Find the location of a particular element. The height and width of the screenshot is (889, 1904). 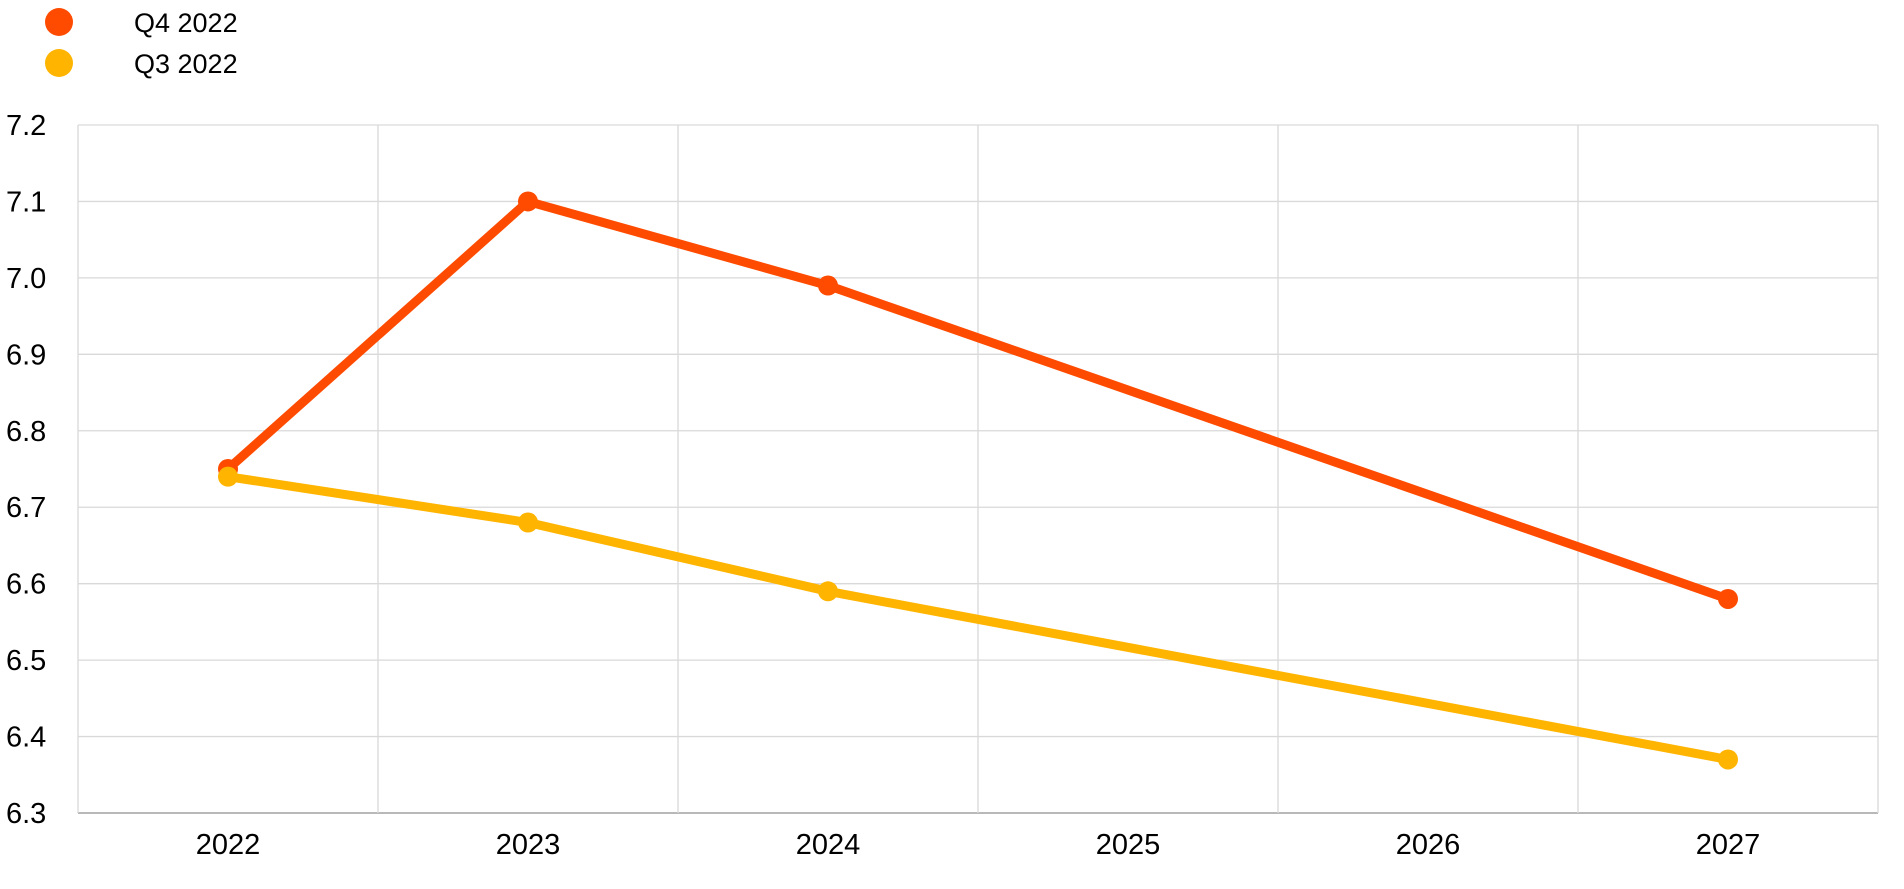

y-tick-label: 6.3 is located at coordinates (26, 814).